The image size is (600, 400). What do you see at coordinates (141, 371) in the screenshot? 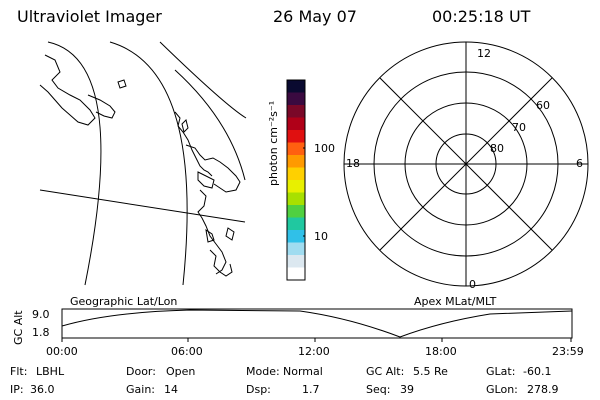
I see `door-label: Door:` at bounding box center [141, 371].